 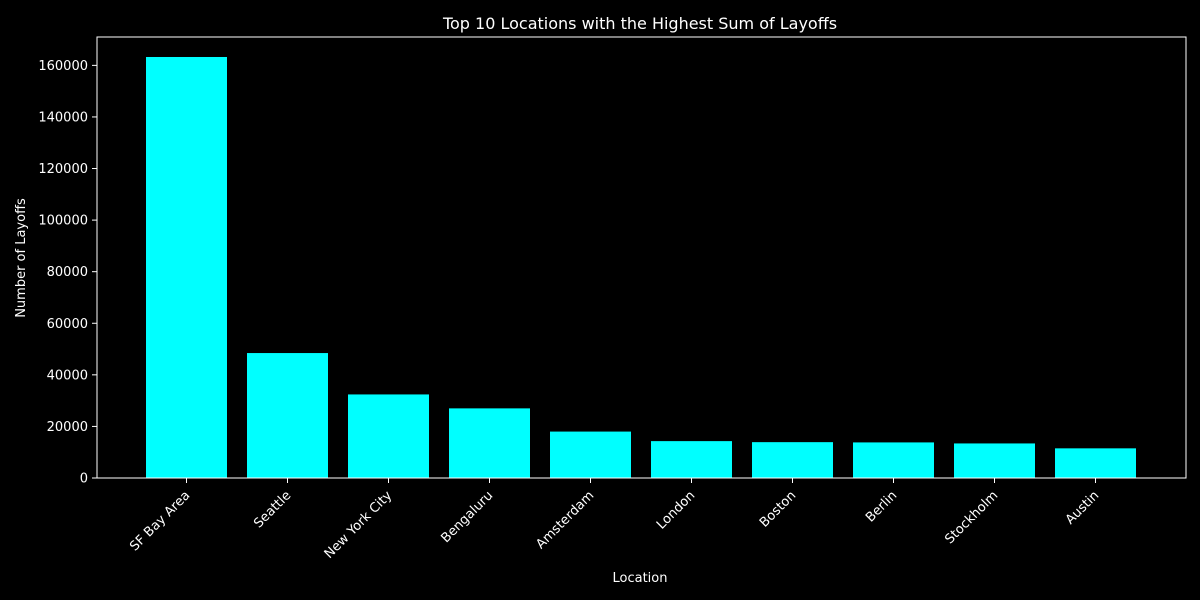 I want to click on bar-sf-bay-area, so click(x=186, y=267).